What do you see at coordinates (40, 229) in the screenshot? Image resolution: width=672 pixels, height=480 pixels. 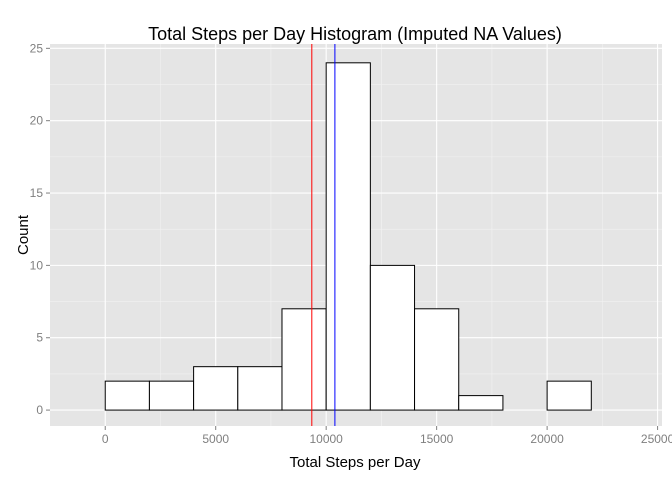 I see `y-axis-ticks: 0 5 10 15 20 25` at bounding box center [40, 229].